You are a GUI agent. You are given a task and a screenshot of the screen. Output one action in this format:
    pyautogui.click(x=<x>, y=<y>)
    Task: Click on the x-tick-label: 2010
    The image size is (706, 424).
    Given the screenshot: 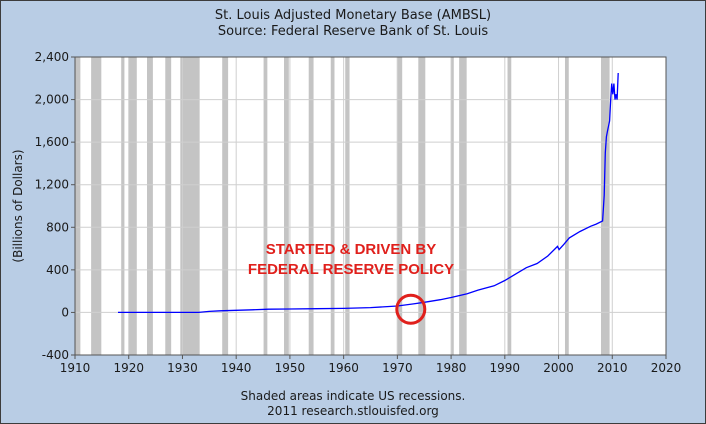 What is the action you would take?
    pyautogui.click(x=612, y=368)
    